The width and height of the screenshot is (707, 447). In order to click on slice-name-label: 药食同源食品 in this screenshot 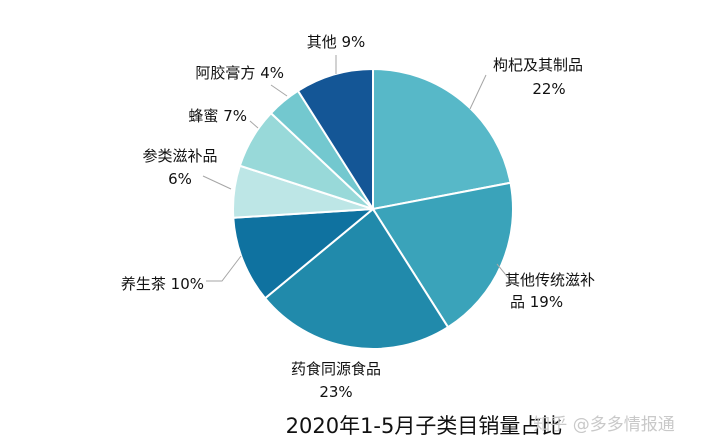, I will do `click(336, 369)`.